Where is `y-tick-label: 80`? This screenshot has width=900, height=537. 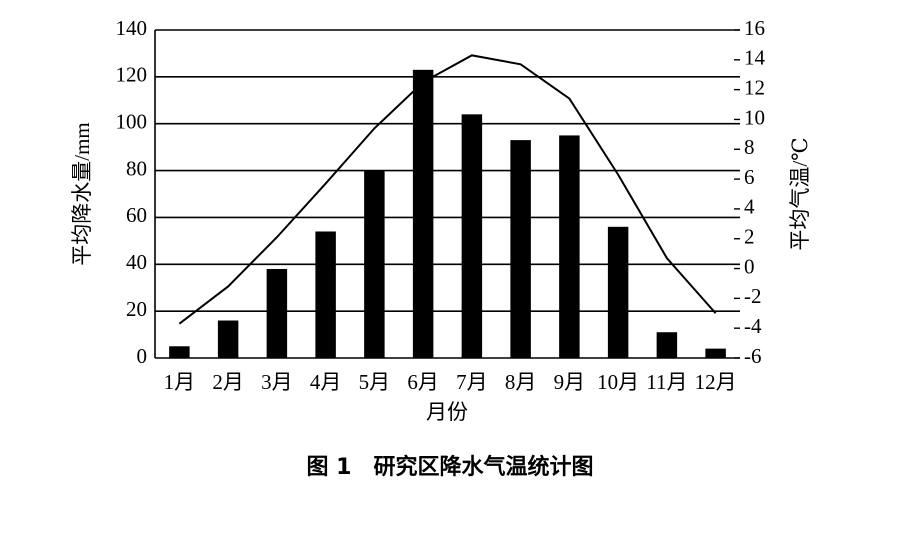
y-tick-label: 80 is located at coordinates (136, 168).